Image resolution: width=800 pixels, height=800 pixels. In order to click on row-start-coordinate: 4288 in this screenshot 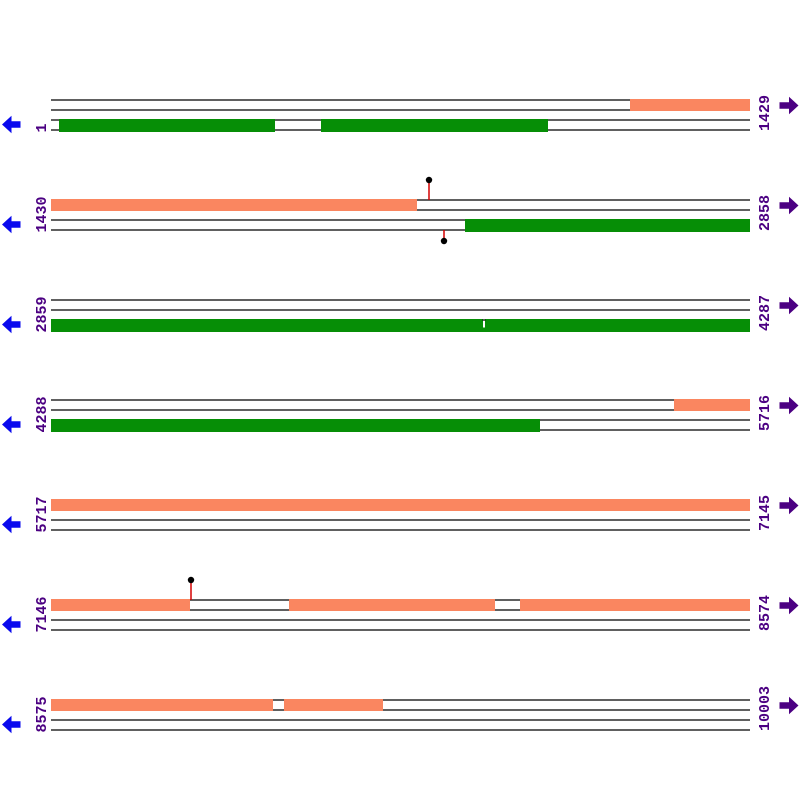, I will do `click(42, 414)`.